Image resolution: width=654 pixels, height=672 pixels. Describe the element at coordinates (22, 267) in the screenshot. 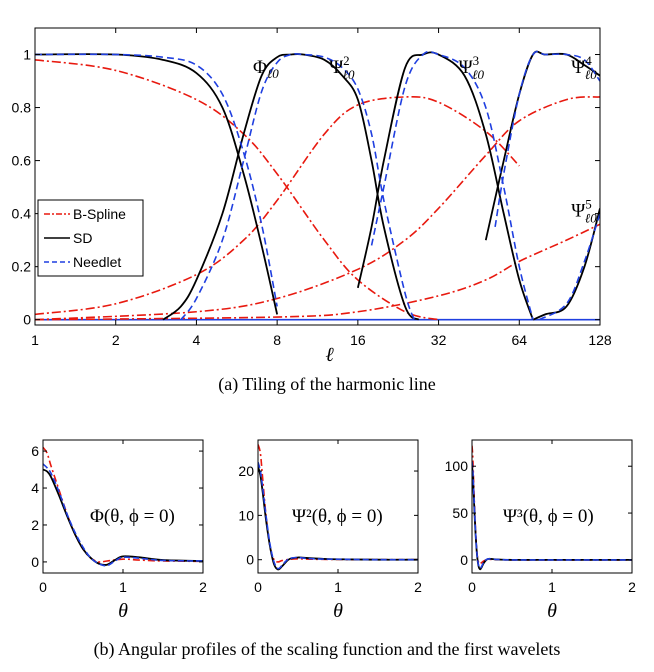

I see `y-tick-label: 0.2` at that location.